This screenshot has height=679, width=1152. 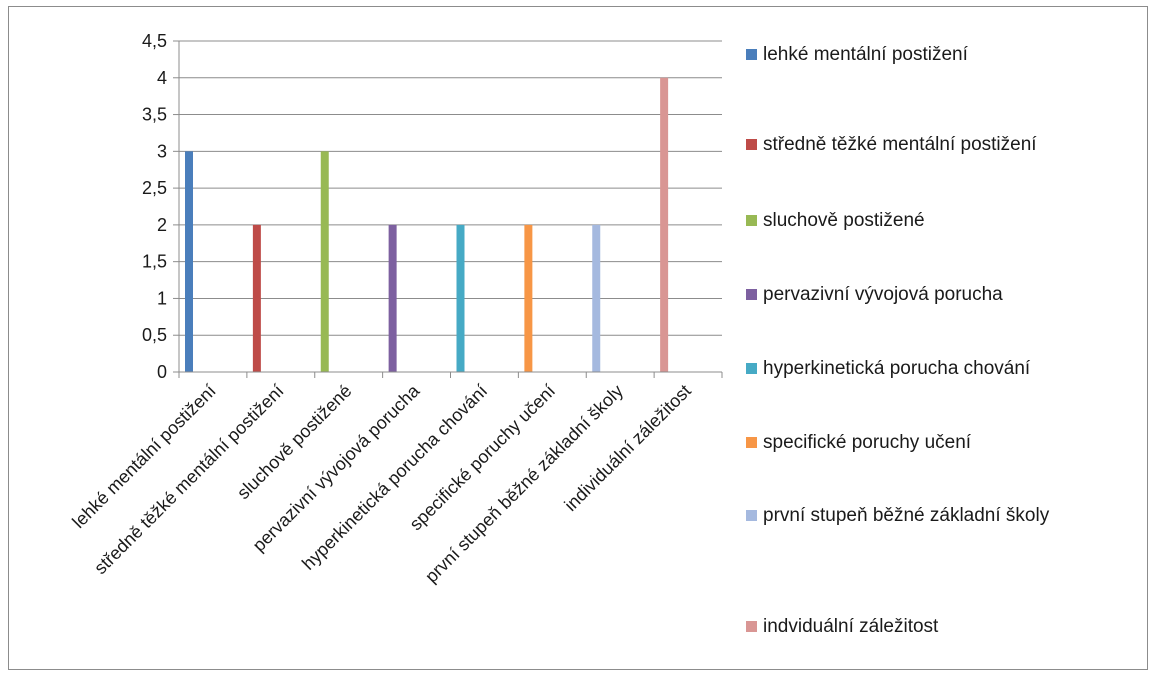 I want to click on legend-item: pervazivní vývojová porucha, so click(x=946, y=295).